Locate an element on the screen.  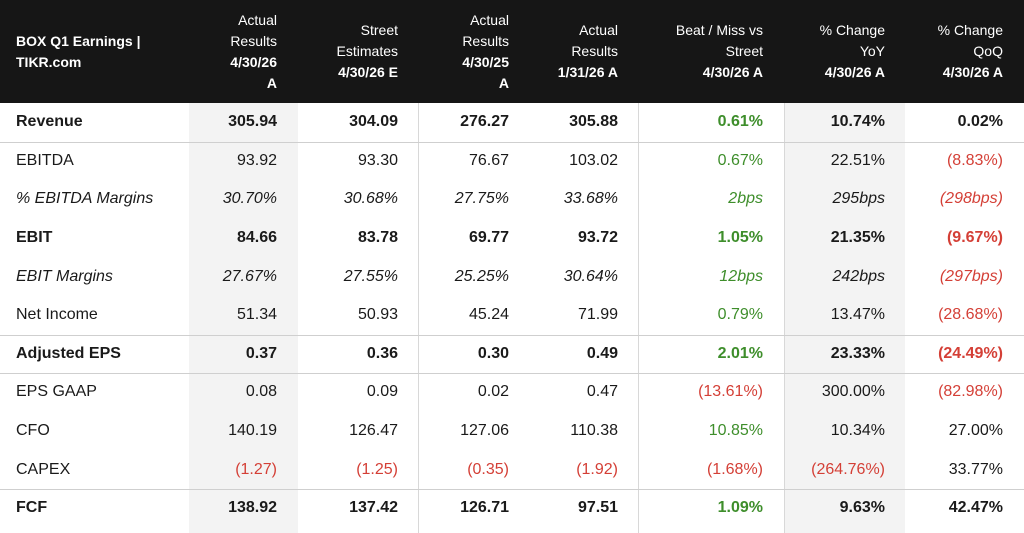
table-cell: 42.47% is located at coordinates (975, 508).